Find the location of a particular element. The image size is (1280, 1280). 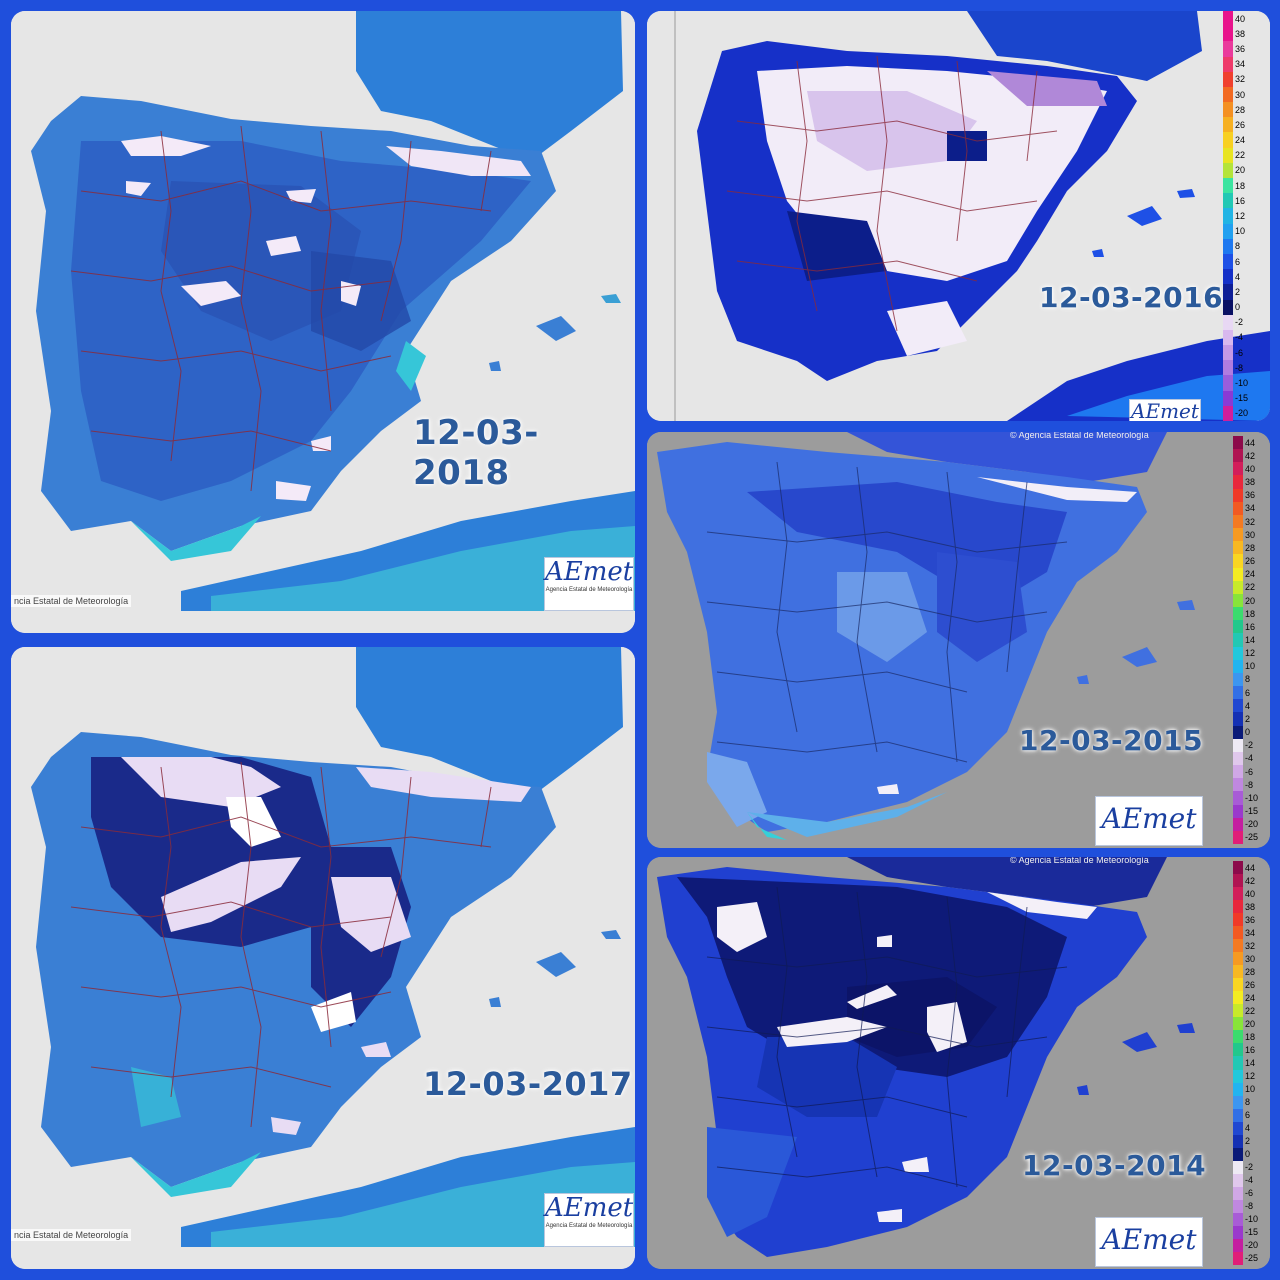

legend-label: 2 is located at coordinates (1248, 1141).